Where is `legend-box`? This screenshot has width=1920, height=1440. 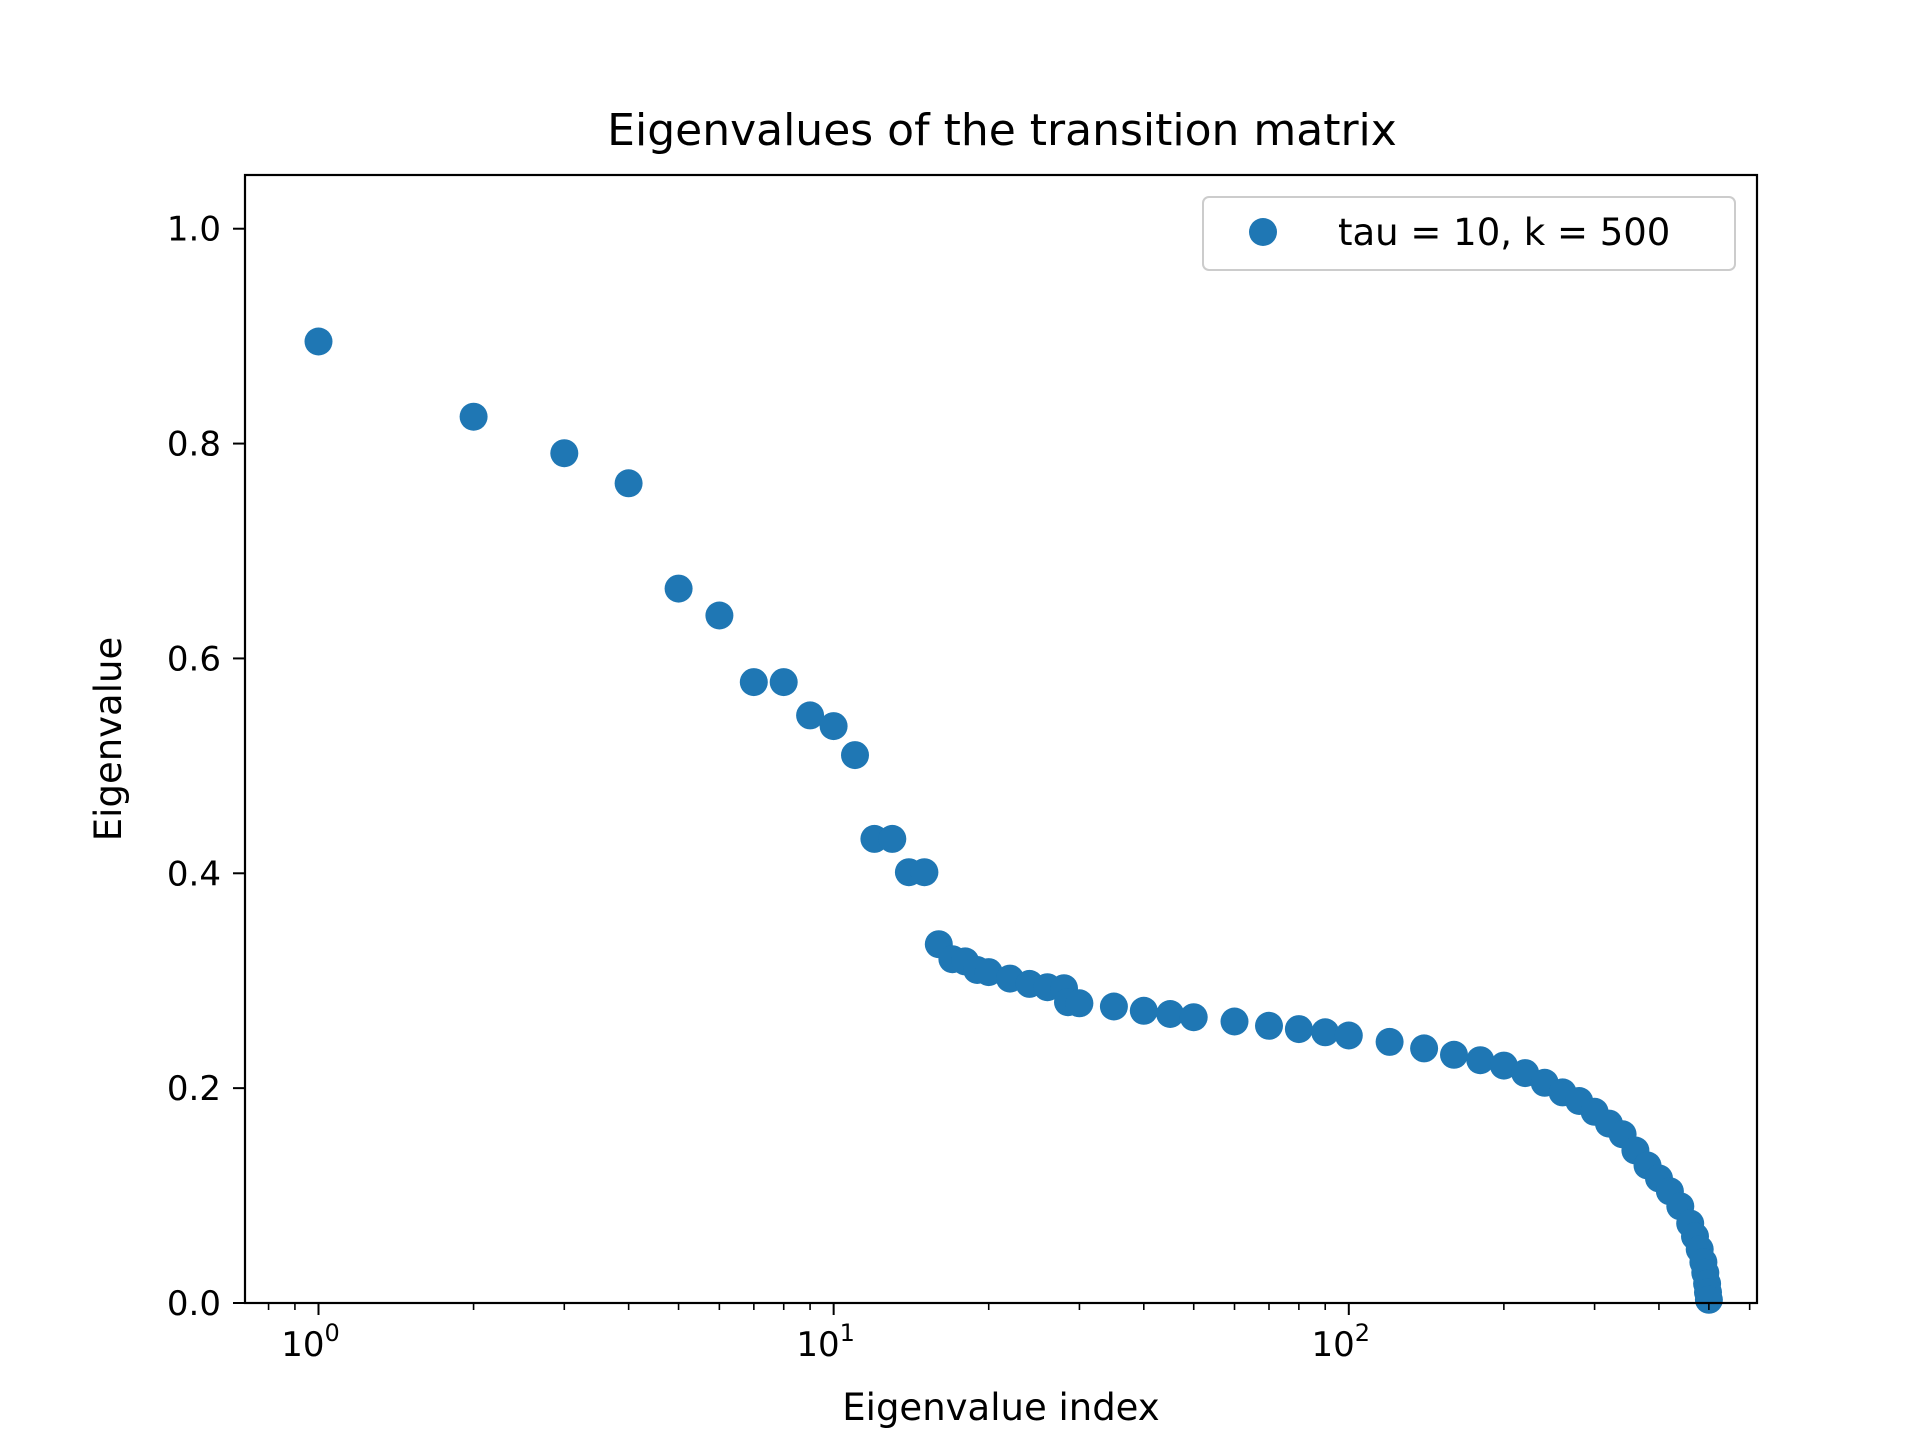
legend-box is located at coordinates (1469, 233).